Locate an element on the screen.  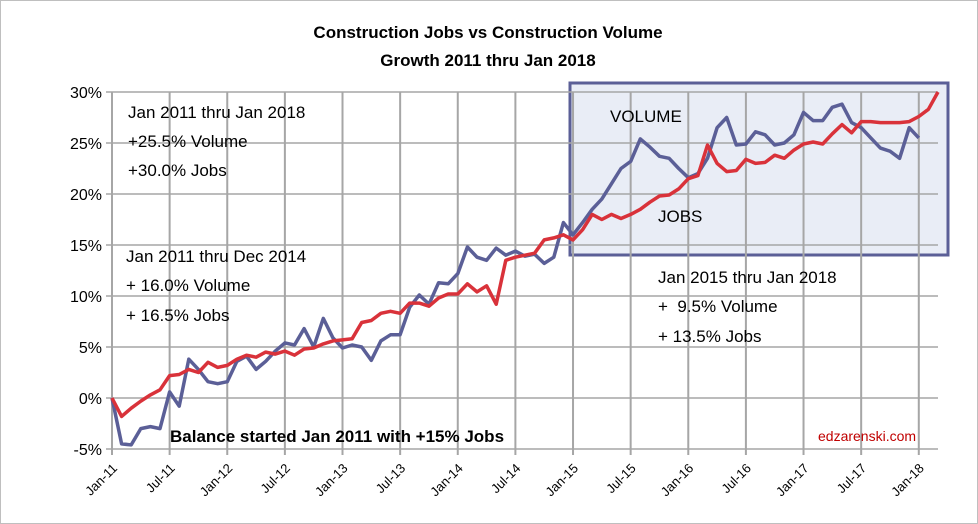
y-tick-label: 10% is located at coordinates (86, 297).